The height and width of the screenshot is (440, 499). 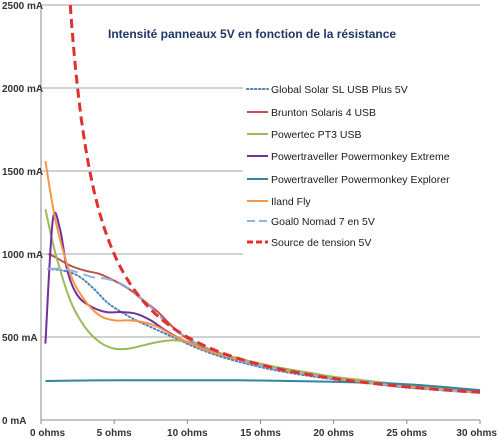 I want to click on x-tick-label-6: 30 ohms, so click(x=476, y=433).